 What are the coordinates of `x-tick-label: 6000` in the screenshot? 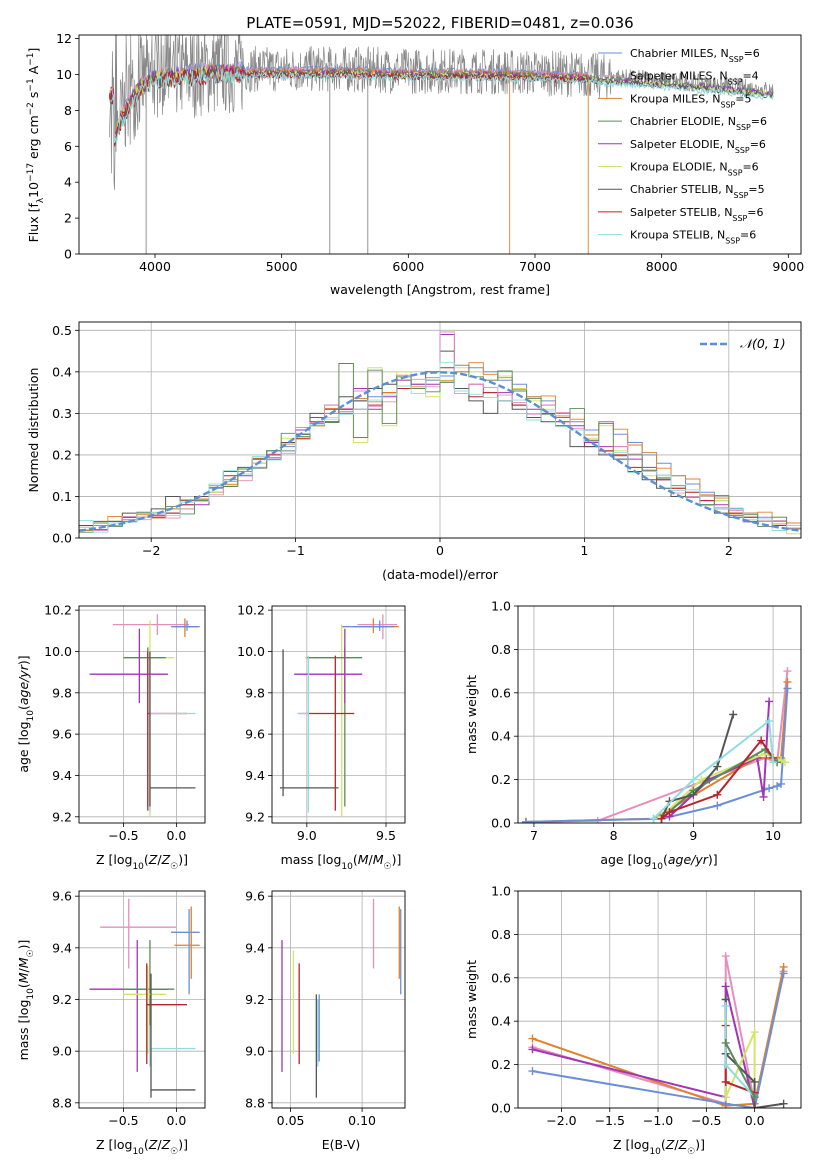 It's located at (408, 266).